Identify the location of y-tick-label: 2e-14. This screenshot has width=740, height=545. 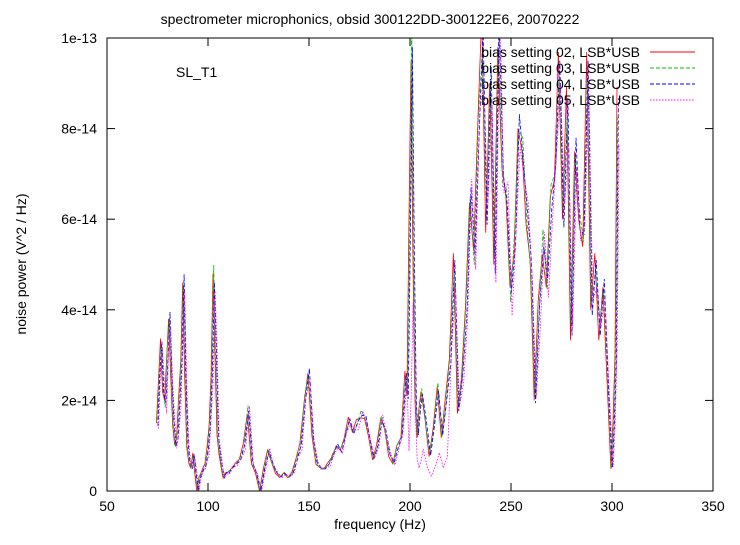
(79, 400).